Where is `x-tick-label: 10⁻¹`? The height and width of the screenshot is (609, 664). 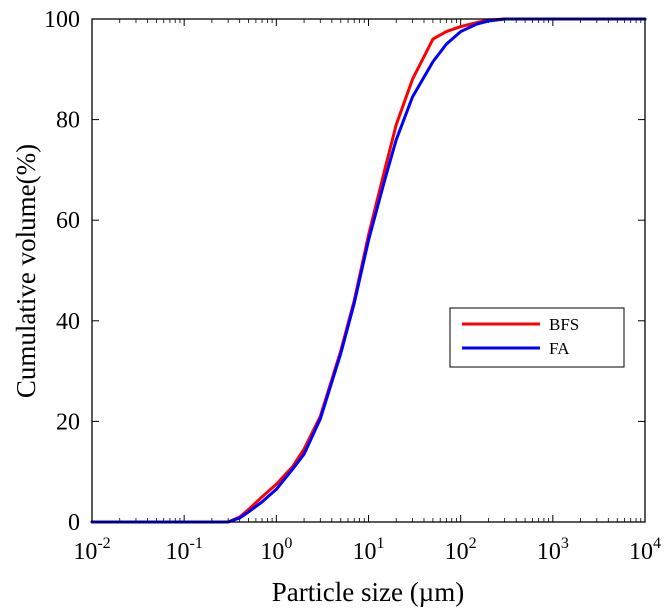
x-tick-label: 10⁻¹ is located at coordinates (184, 550).